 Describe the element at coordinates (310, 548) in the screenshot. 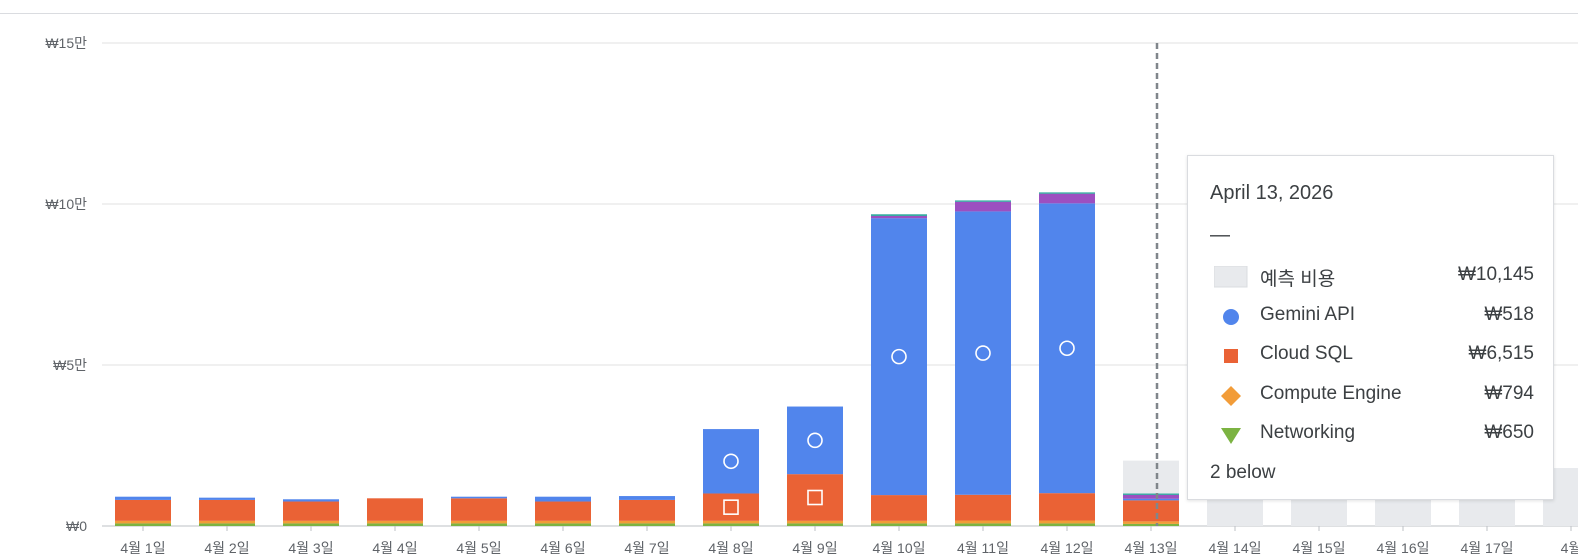

I see `x-tick-label: 4월 3일` at that location.